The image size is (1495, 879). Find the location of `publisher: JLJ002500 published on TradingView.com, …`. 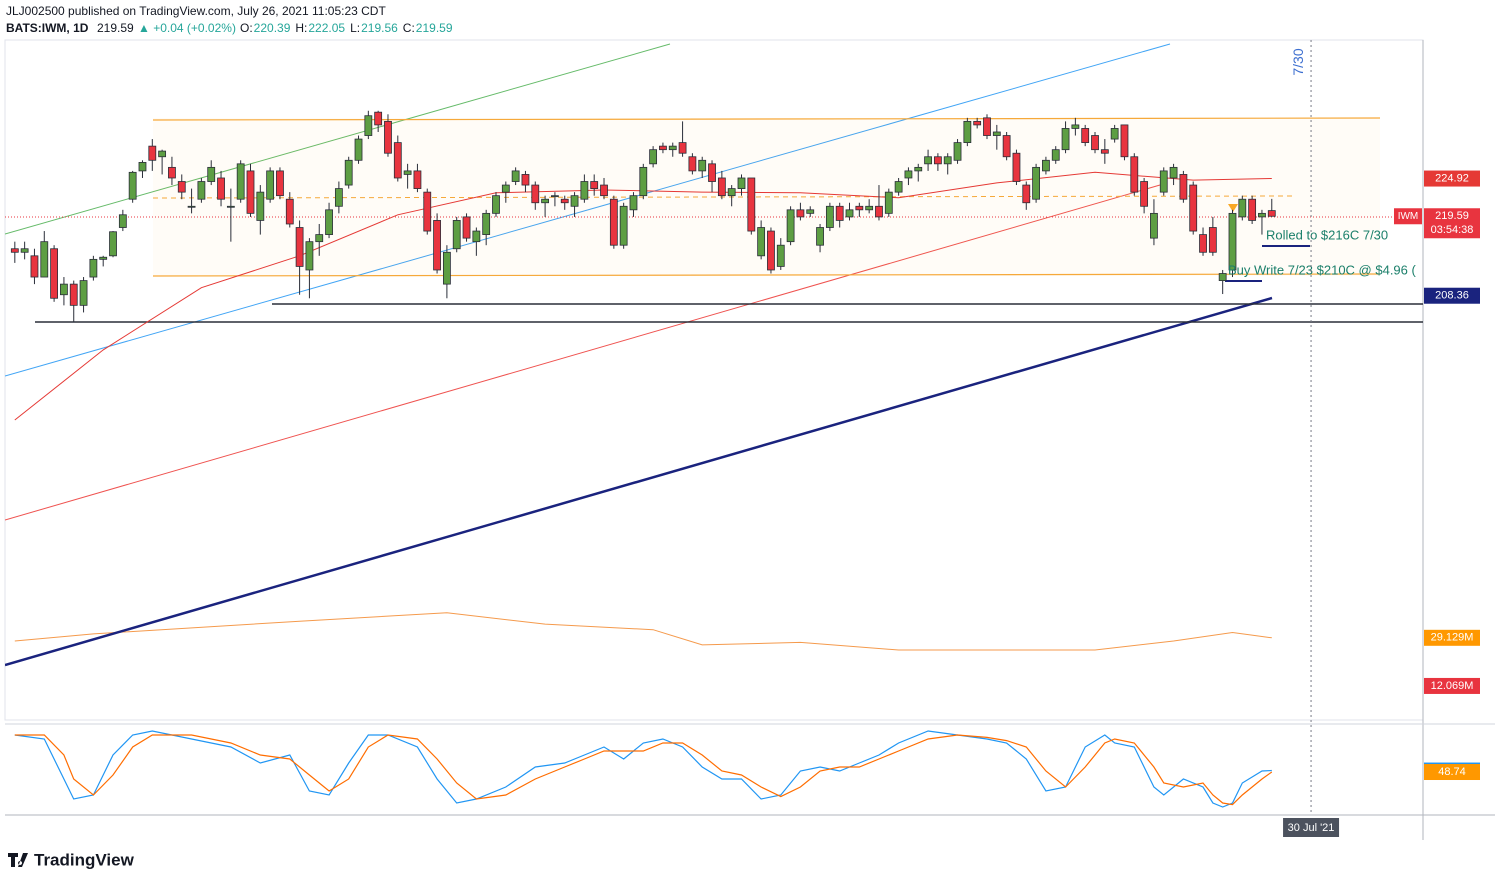

publisher: JLJ002500 published on TradingView.com, … is located at coordinates (196, 11).